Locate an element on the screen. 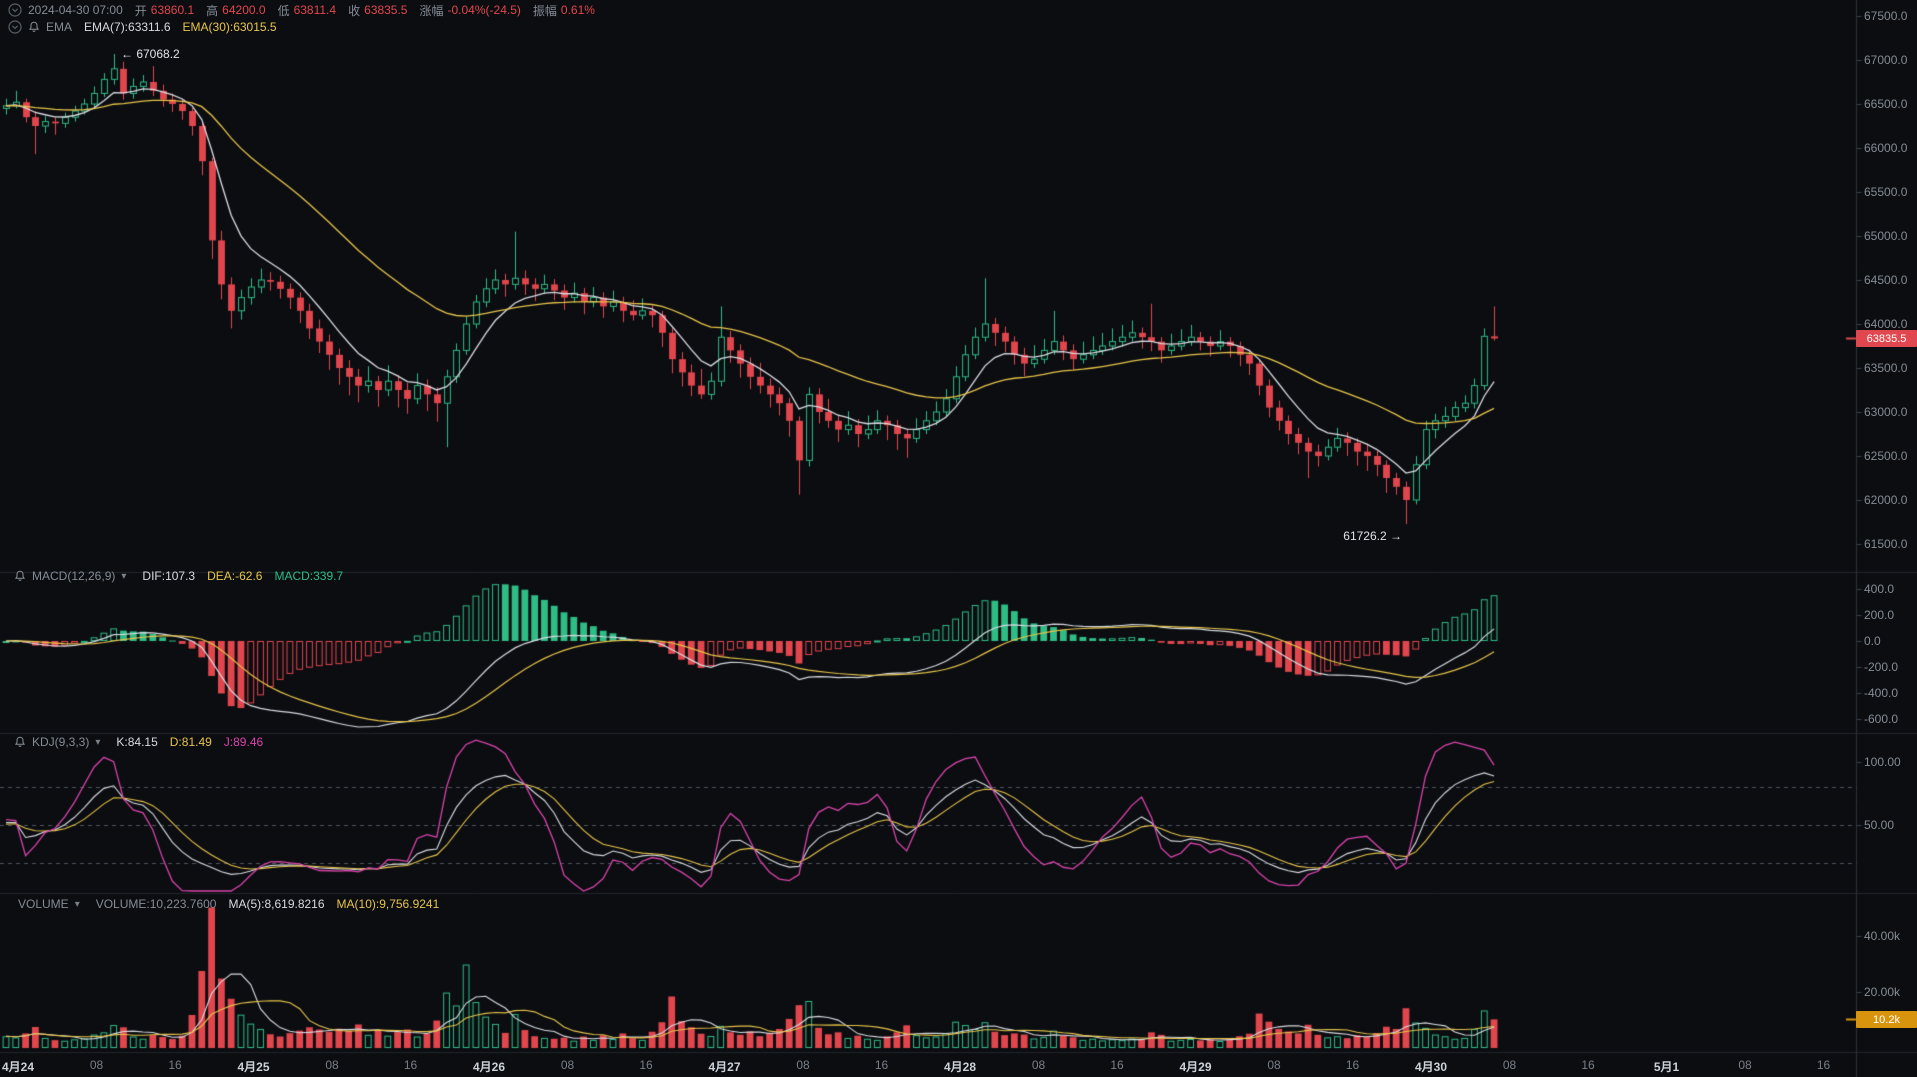  d-value: D:81.49 is located at coordinates (190, 742).